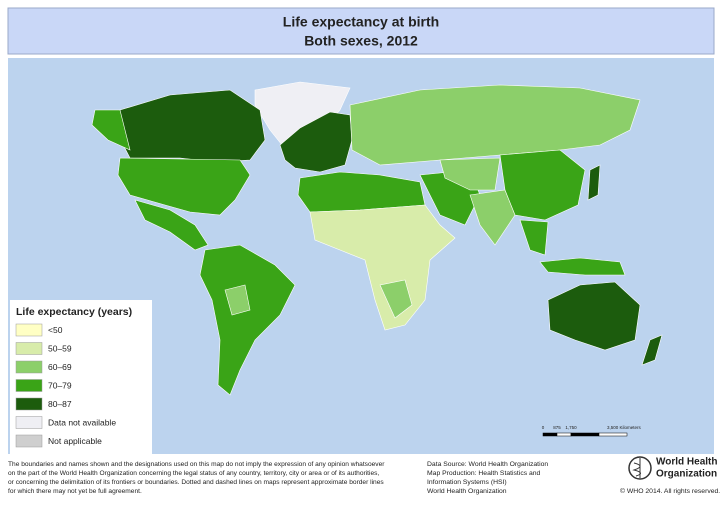 The image size is (722, 517). I want to click on australia, so click(594, 316).